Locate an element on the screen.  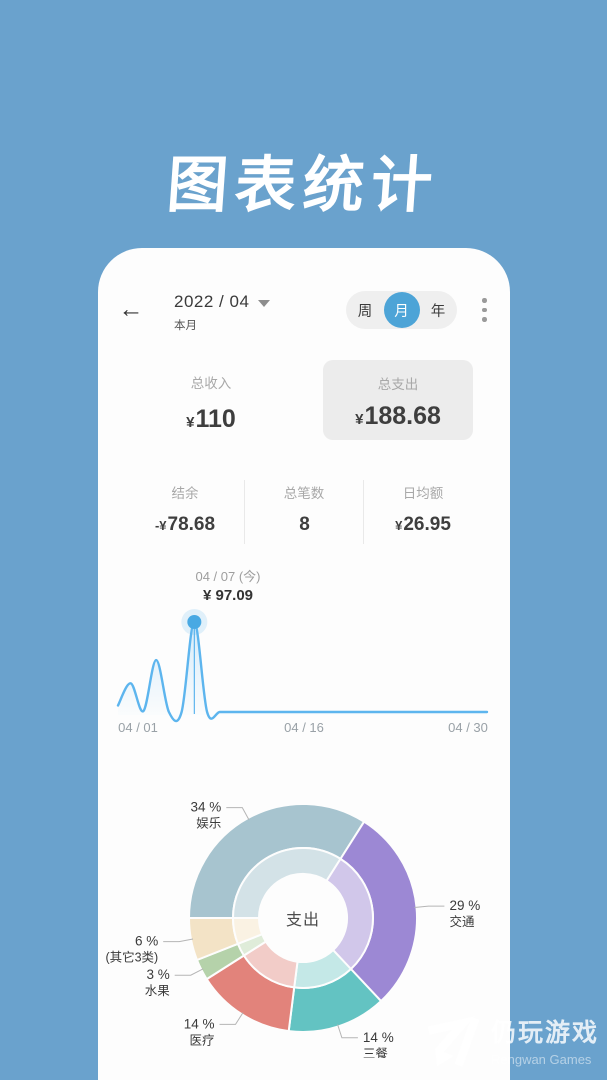
daily-expense-line-chart is located at coordinates (304, 655).